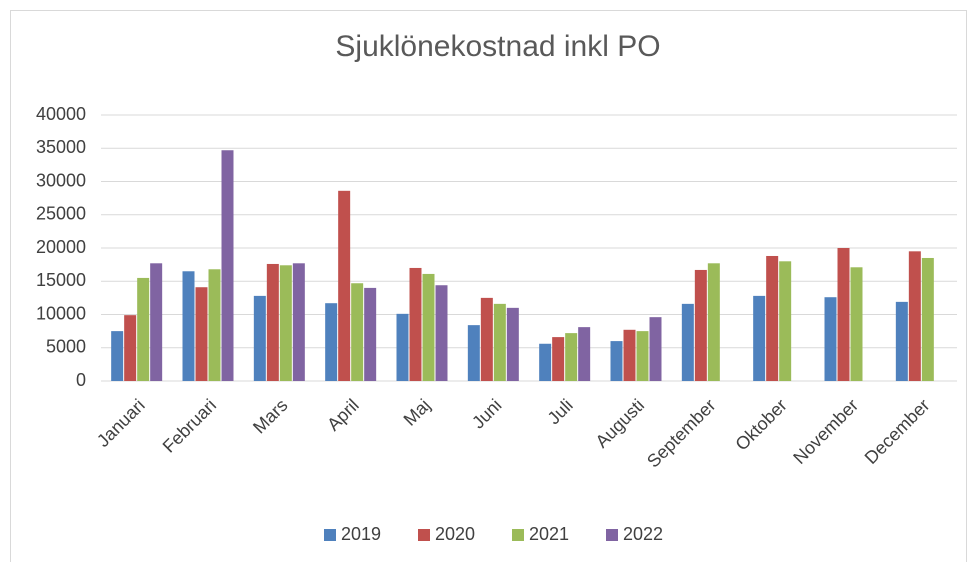  I want to click on y-tick-label: 30000, so click(61, 180).